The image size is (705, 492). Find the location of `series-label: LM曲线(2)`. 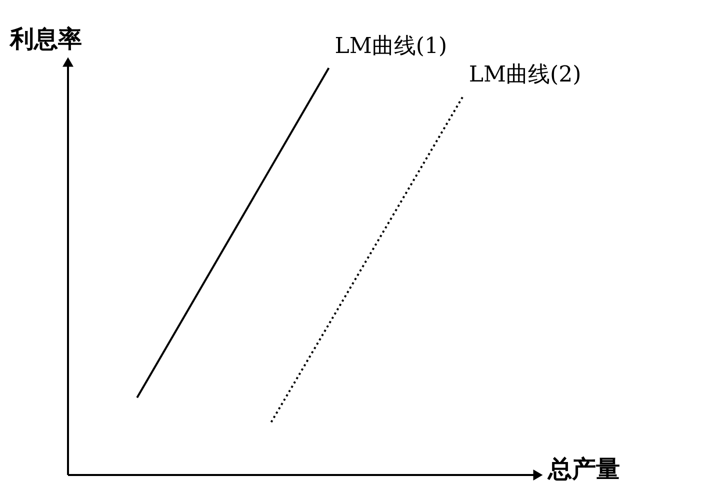

series-label: LM曲线(2) is located at coordinates (525, 75).